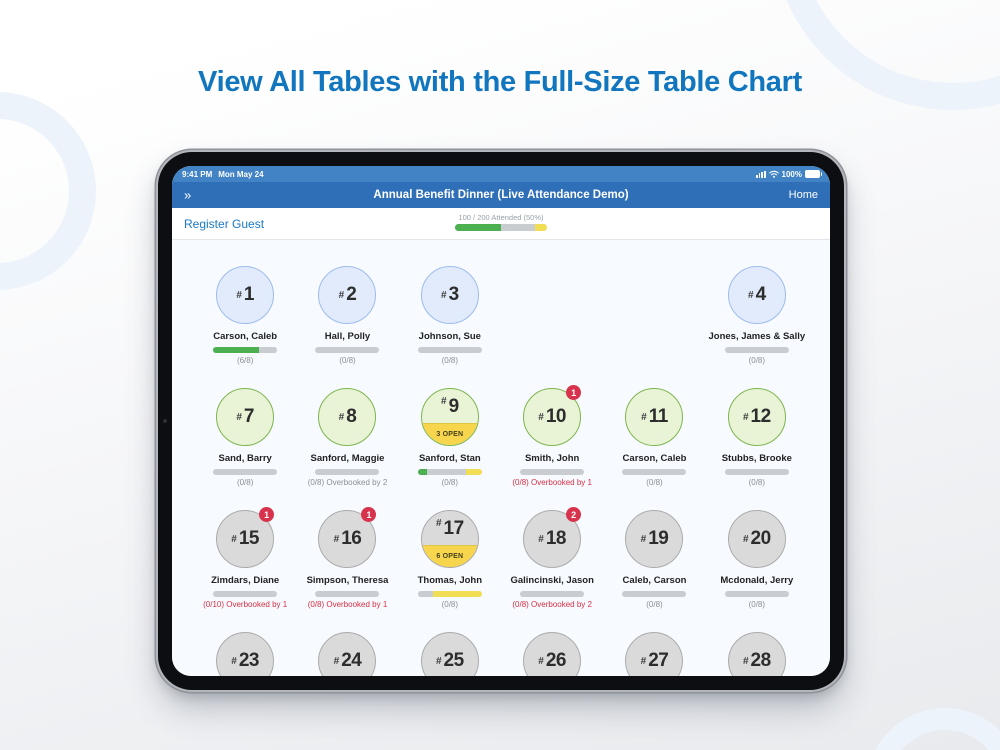  What do you see at coordinates (245, 580) in the screenshot?
I see `table-host-name: Zimdars, Diane` at bounding box center [245, 580].